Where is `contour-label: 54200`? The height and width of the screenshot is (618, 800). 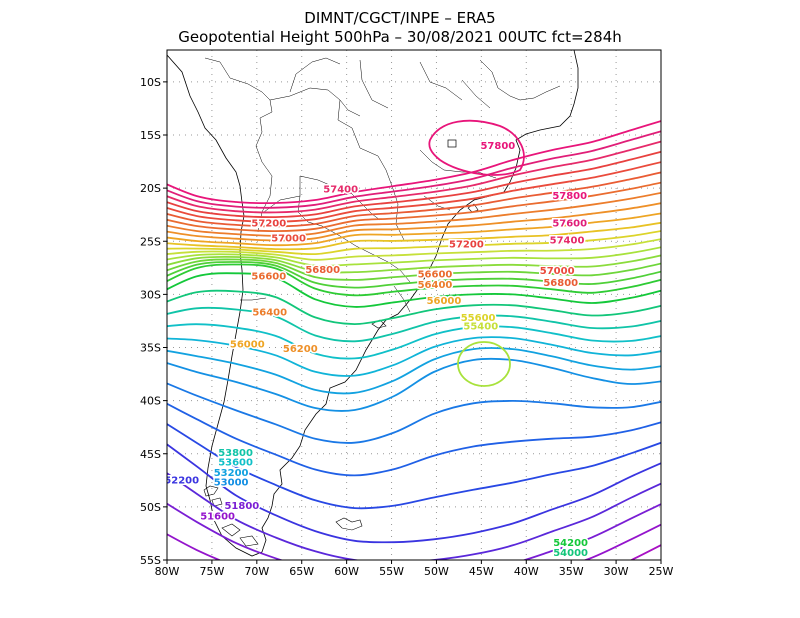
contour-label: 54200 is located at coordinates (570, 543).